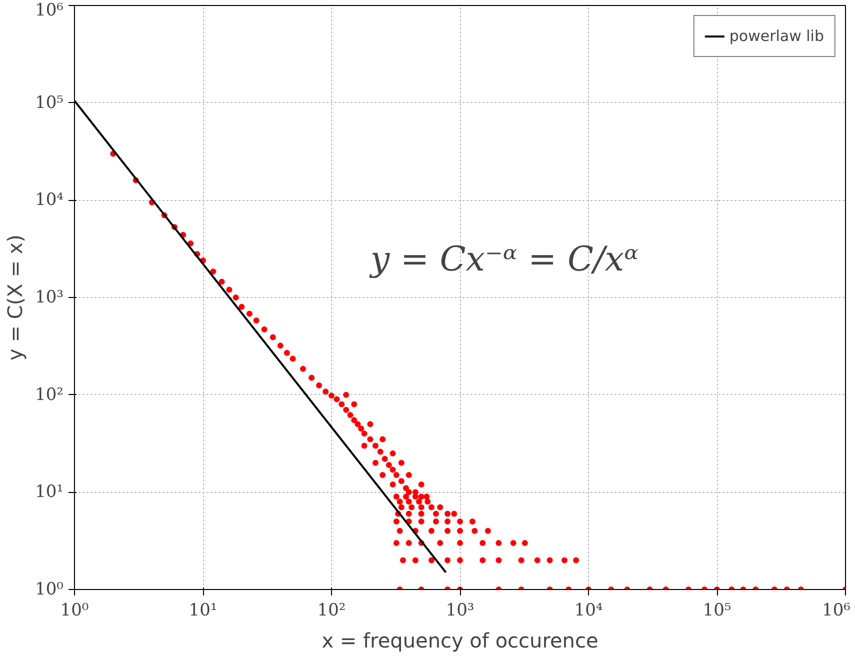 This screenshot has width=855, height=659. I want to click on y-axis-title: y = C(X = x), so click(15, 297).